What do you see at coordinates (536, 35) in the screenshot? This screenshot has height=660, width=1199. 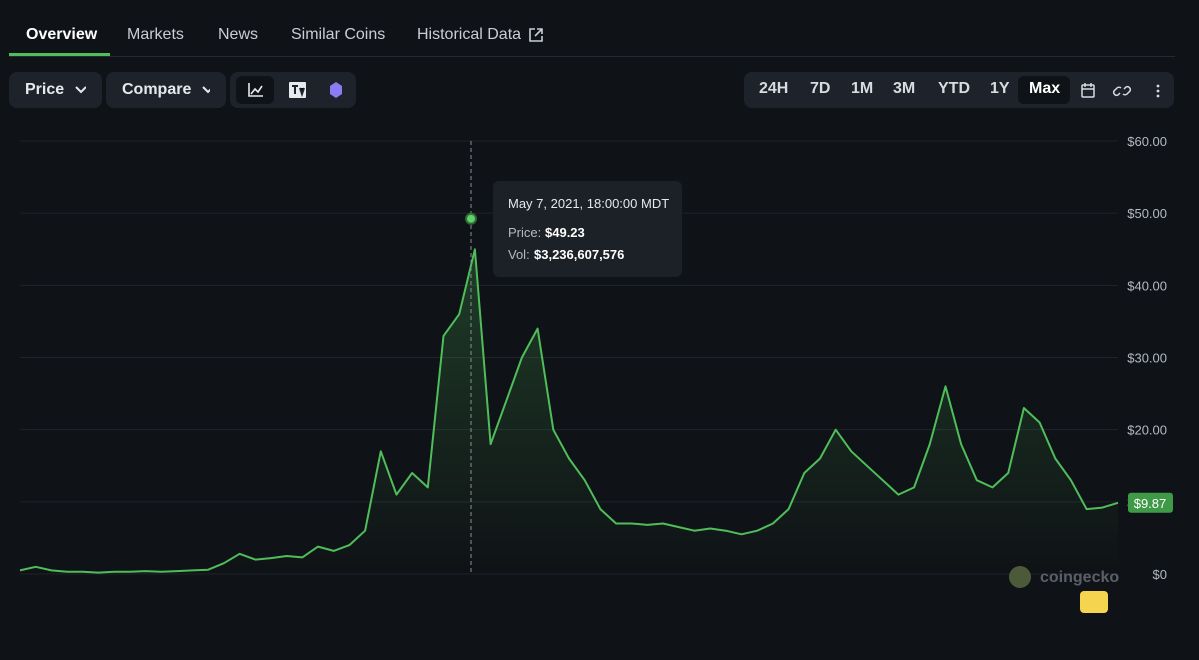 I see `external-icon` at bounding box center [536, 35].